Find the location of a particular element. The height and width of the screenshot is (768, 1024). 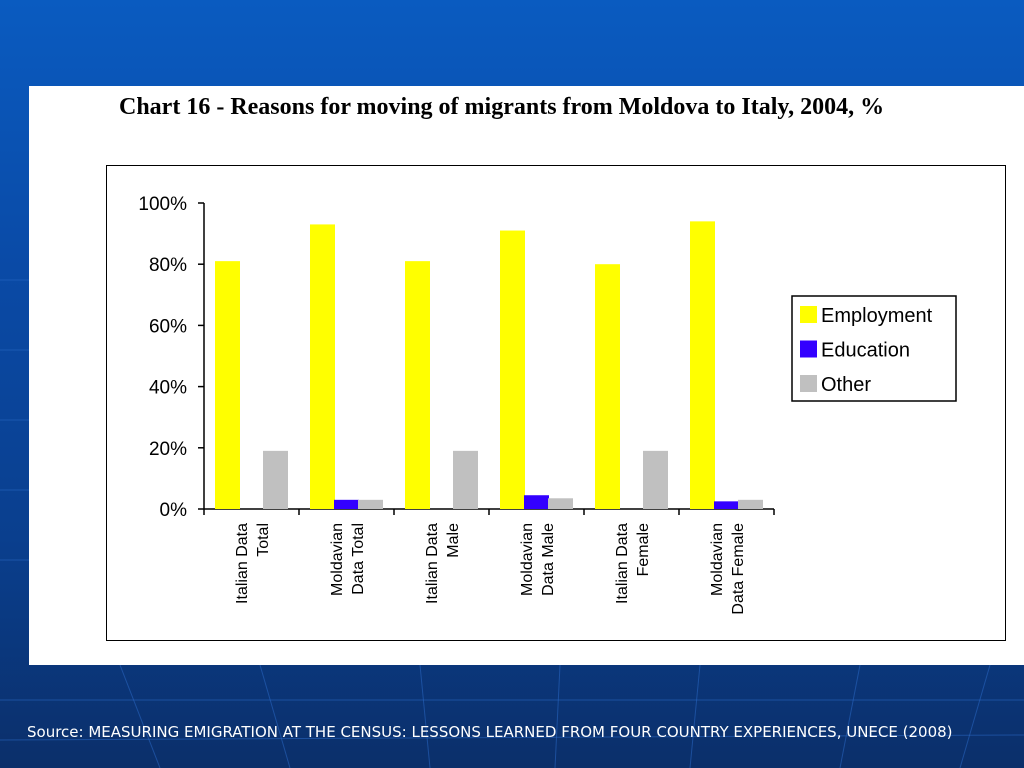

x-category-label-line: Data Male is located at coordinates (548, 559).